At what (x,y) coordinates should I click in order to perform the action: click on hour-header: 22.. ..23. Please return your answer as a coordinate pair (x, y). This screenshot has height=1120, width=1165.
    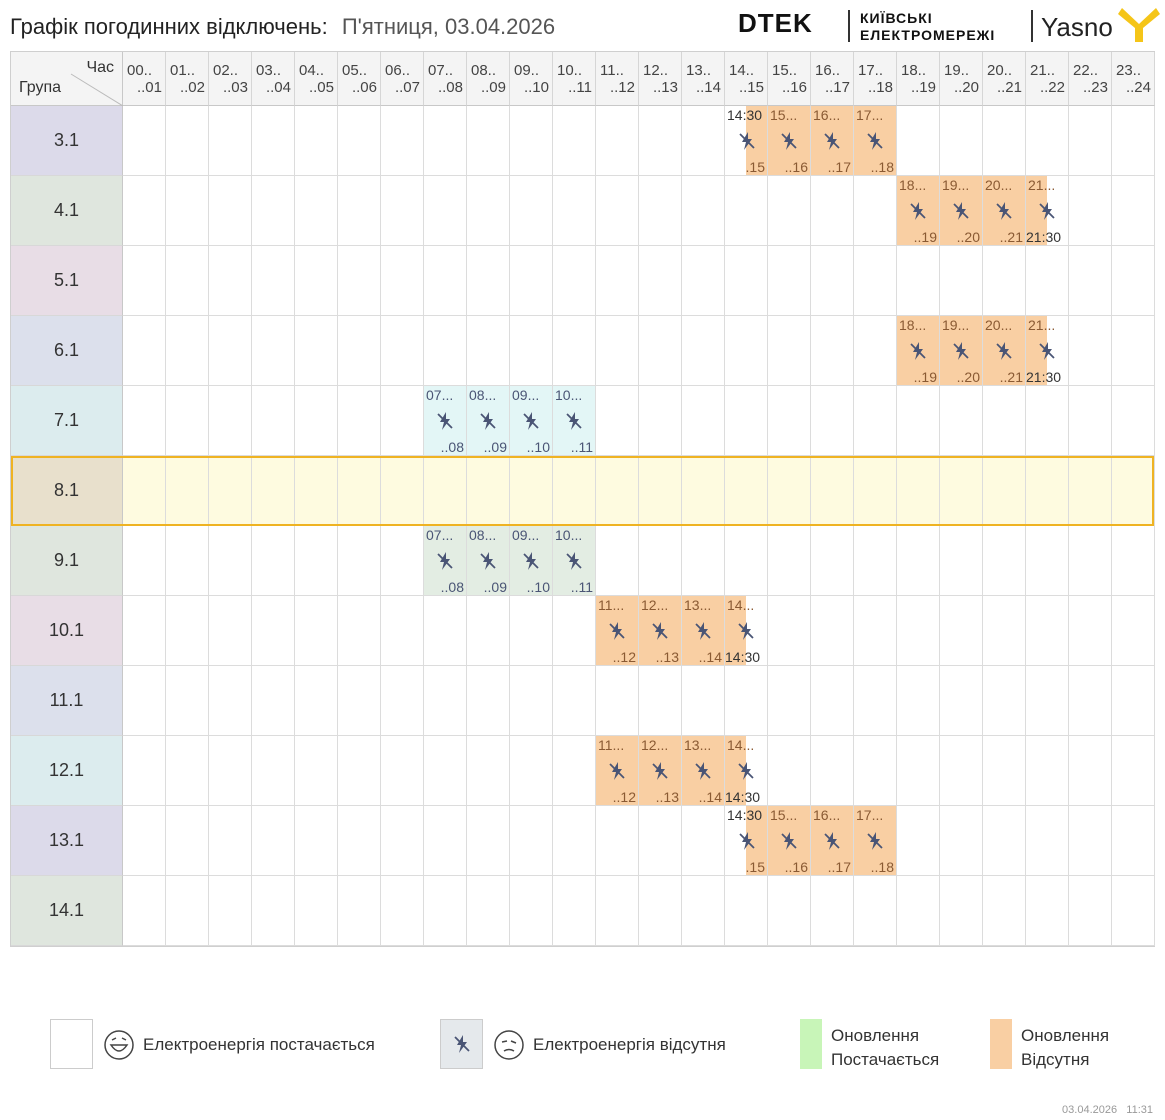
    Looking at the image, I should click on (1090, 79).